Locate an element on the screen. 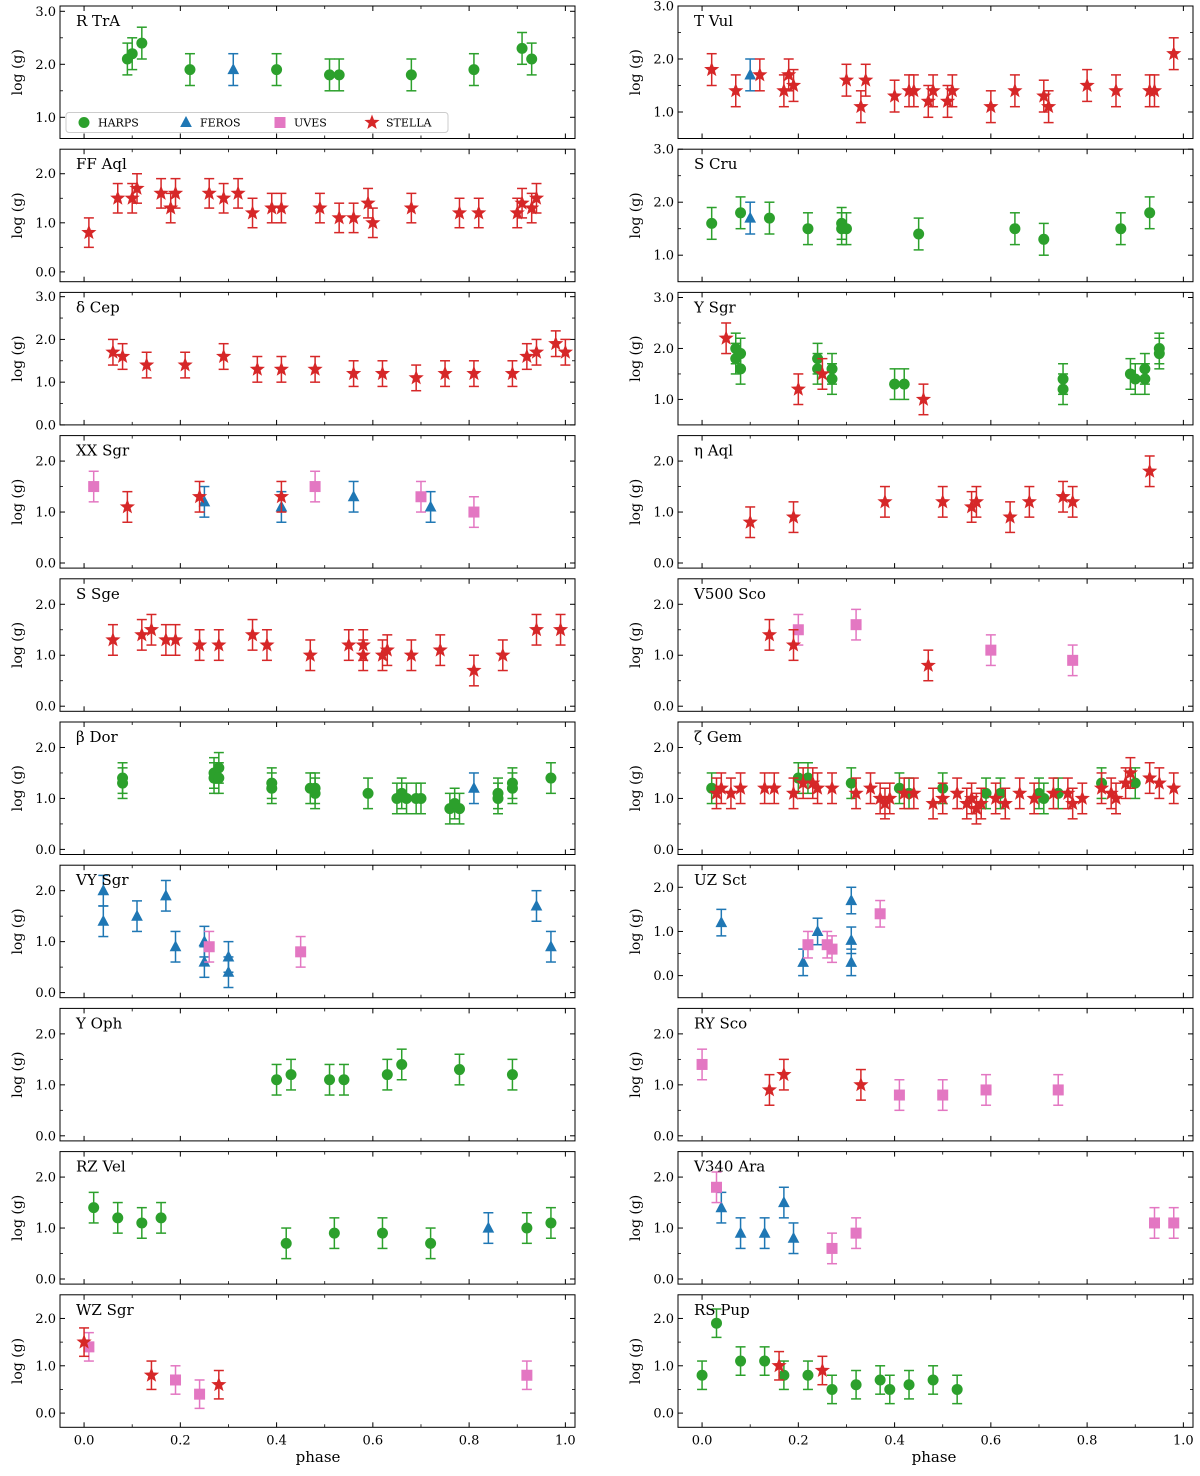 This screenshot has width=1200, height=1476. y-axis-label: log (g) is located at coordinates (636, 1075).